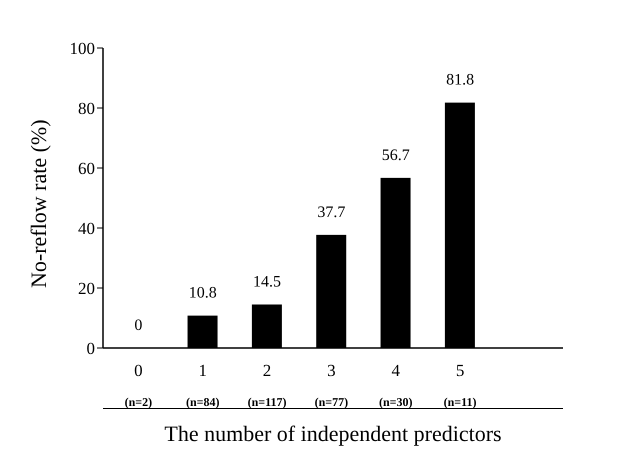  Describe the element at coordinates (90, 348) in the screenshot. I see `y-tick-label: 0` at that location.